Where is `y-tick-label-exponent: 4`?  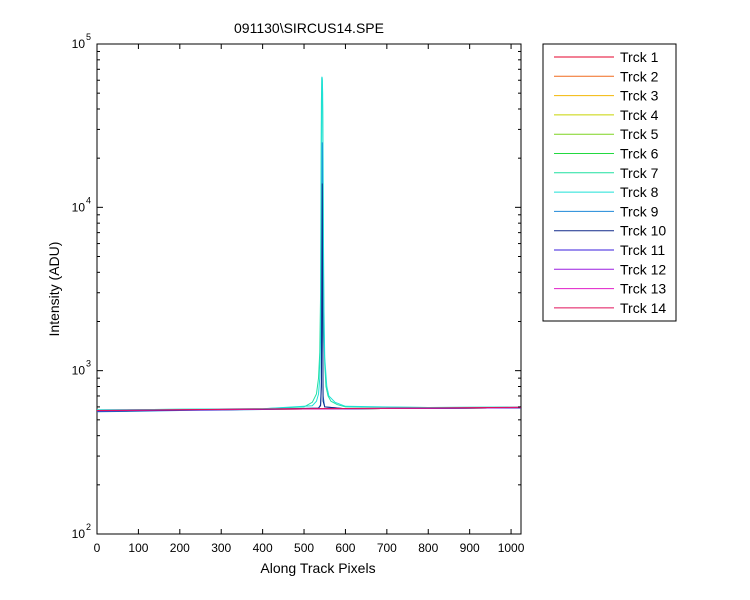
y-tick-label-exponent: 4 is located at coordinates (88, 200).